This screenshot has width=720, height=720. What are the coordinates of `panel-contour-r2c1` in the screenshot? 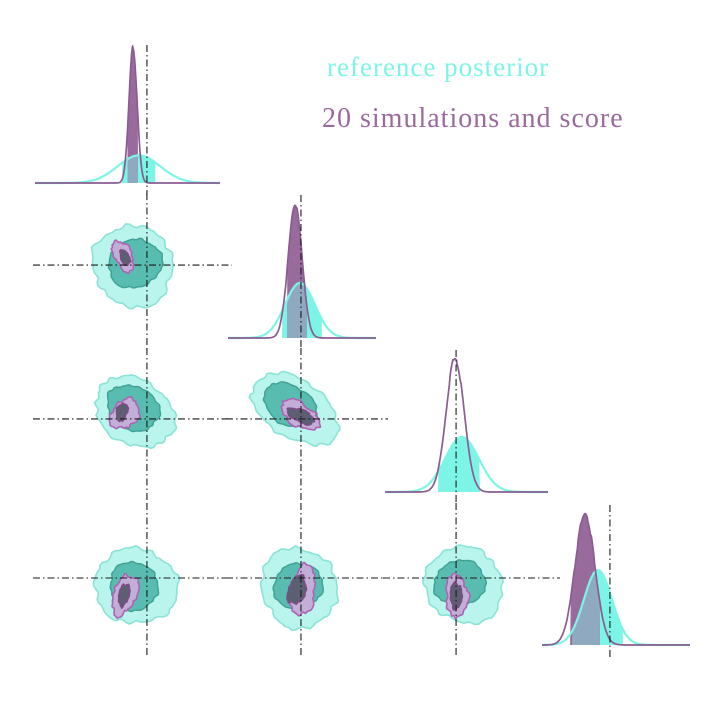 It's located at (132, 271).